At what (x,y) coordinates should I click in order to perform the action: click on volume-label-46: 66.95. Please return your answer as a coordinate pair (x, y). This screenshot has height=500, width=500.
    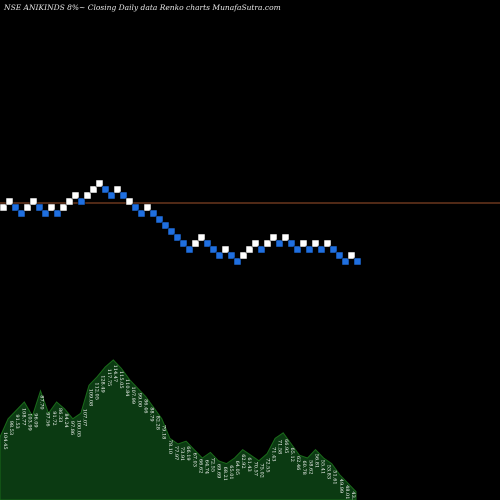
    Looking at the image, I should click on (286, 446).